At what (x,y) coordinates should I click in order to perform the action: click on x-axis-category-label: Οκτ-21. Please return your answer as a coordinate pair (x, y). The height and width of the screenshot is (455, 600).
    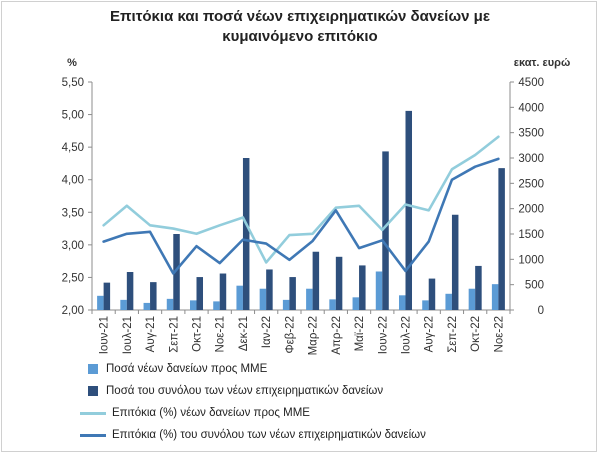
    Looking at the image, I should click on (198, 334).